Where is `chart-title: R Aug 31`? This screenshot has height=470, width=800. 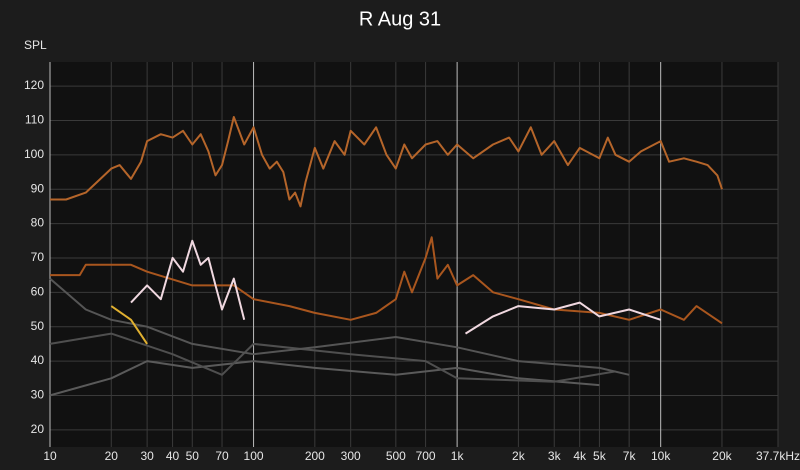 chart-title: R Aug 31 is located at coordinates (400, 19).